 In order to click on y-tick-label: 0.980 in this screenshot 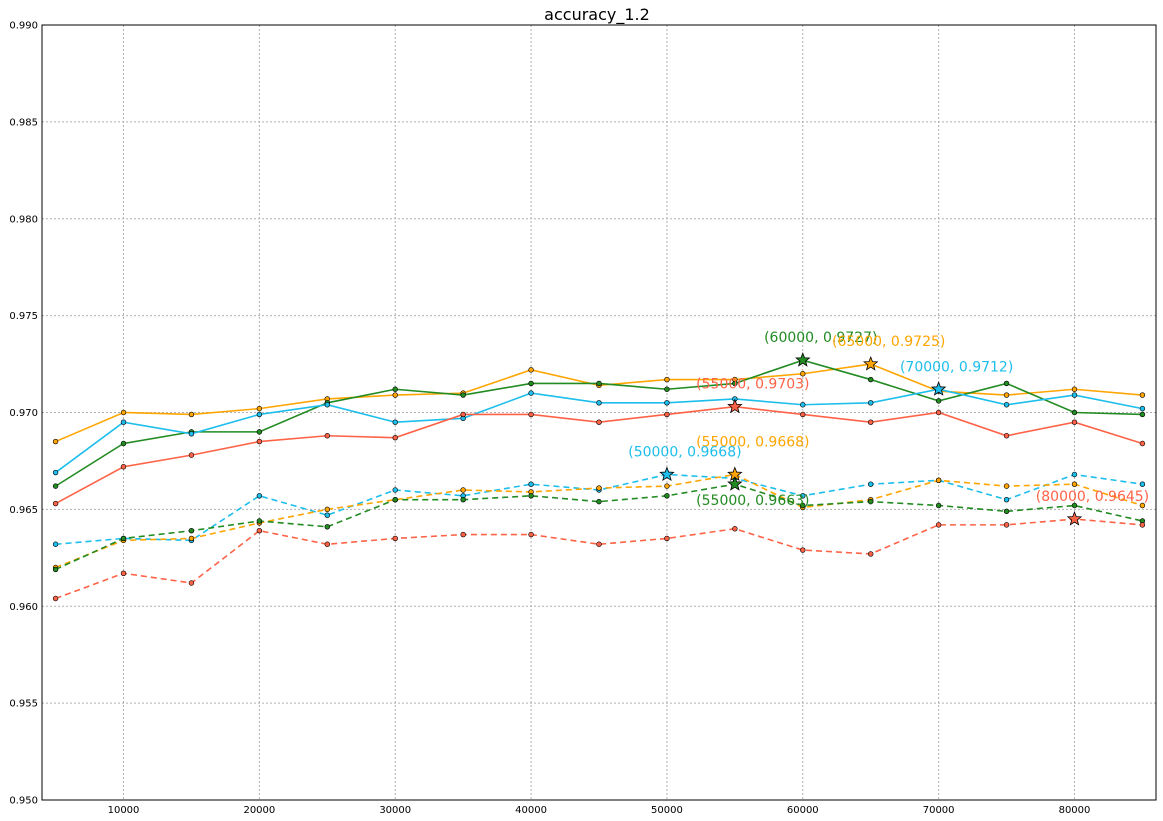, I will do `click(23, 219)`.